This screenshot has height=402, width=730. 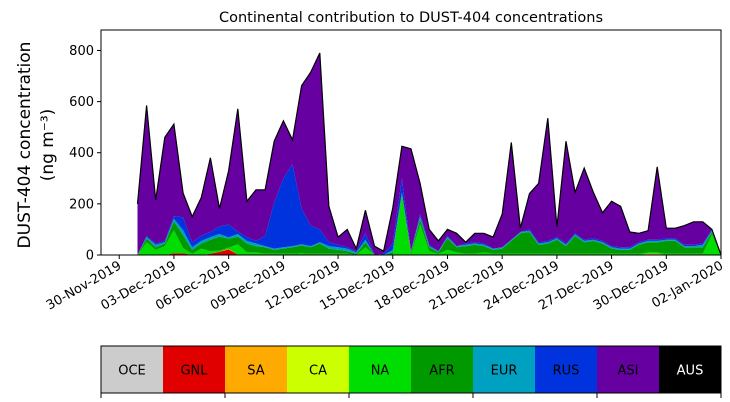 What do you see at coordinates (429, 224) in the screenshot?
I see `area-afr` at bounding box center [429, 224].